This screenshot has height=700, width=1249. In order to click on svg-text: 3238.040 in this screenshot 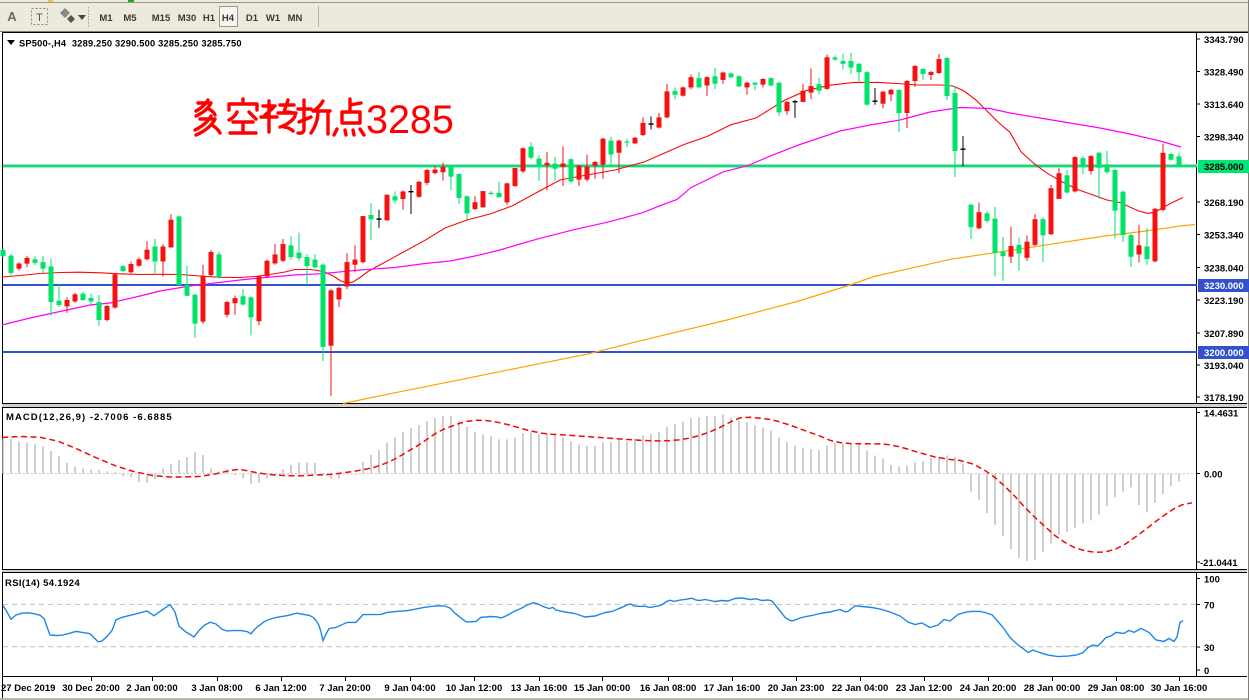, I will do `click(1224, 269)`.